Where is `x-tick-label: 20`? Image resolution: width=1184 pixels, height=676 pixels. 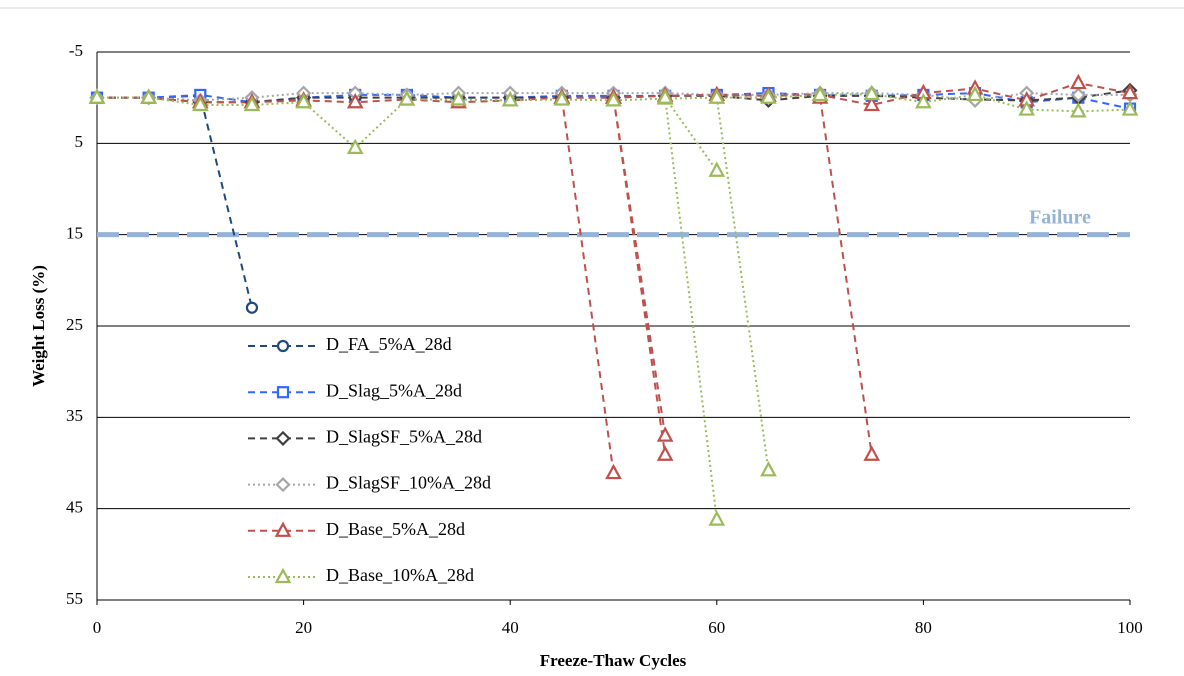 x-tick-label: 20 is located at coordinates (303, 627).